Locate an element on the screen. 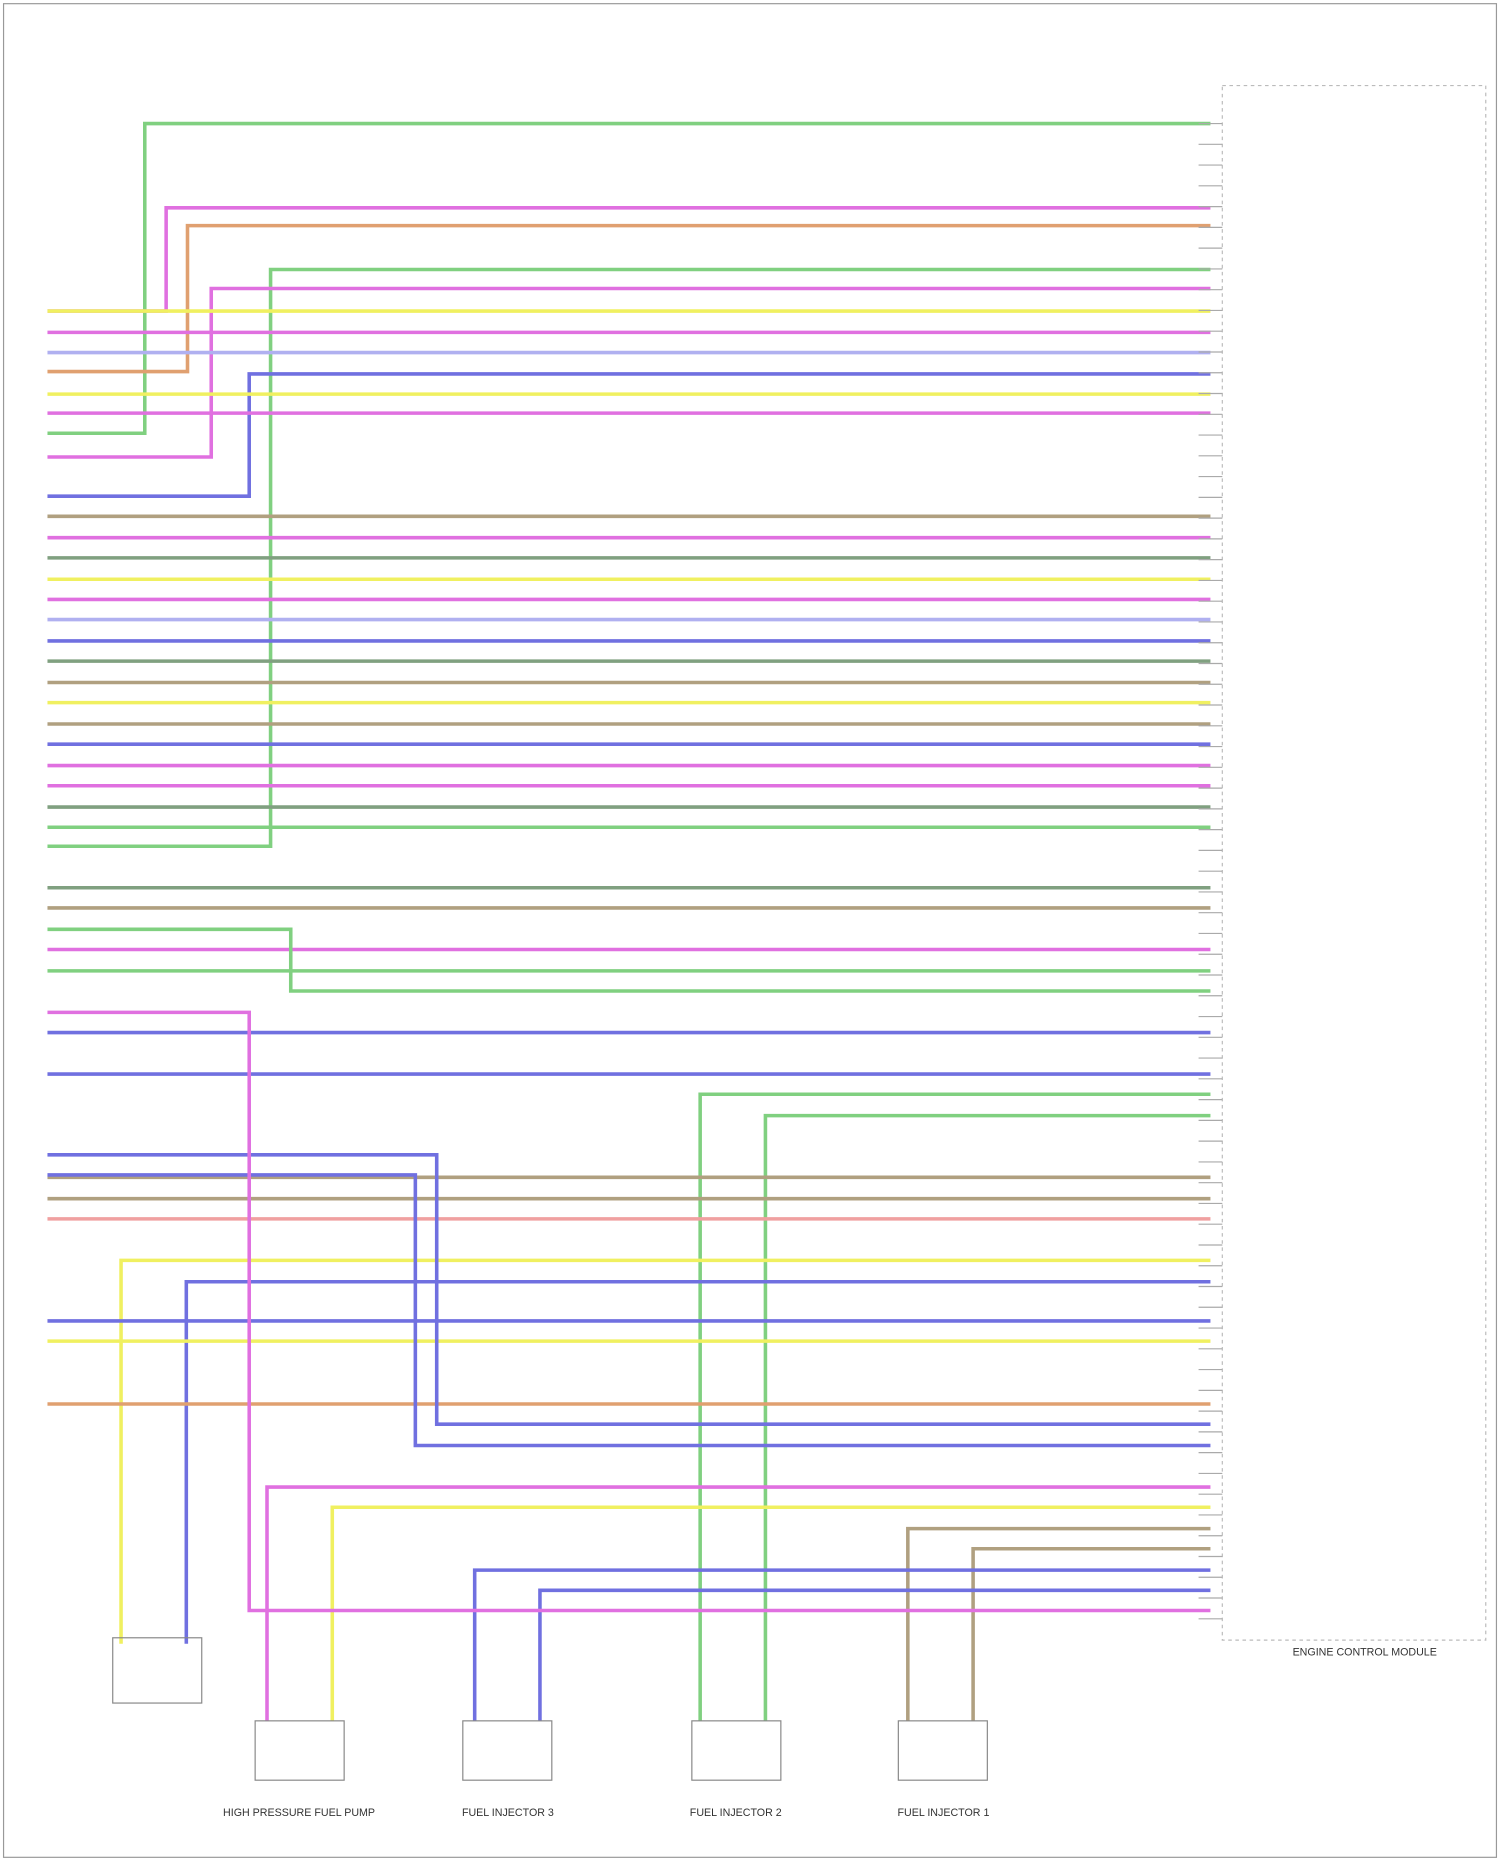 Image resolution: width=1500 pixels, height=1861 pixels. module-label: ENGINE CONTROL MODULE is located at coordinates (1365, 1653).